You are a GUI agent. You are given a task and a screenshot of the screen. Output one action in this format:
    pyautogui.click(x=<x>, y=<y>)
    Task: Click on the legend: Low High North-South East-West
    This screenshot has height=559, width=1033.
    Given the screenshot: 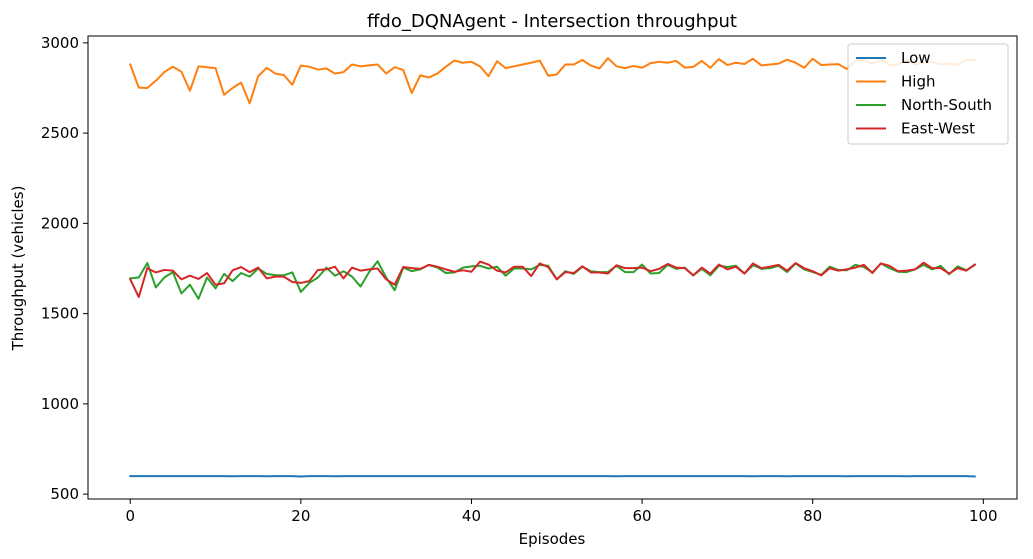 What is the action you would take?
    pyautogui.click(x=928, y=94)
    